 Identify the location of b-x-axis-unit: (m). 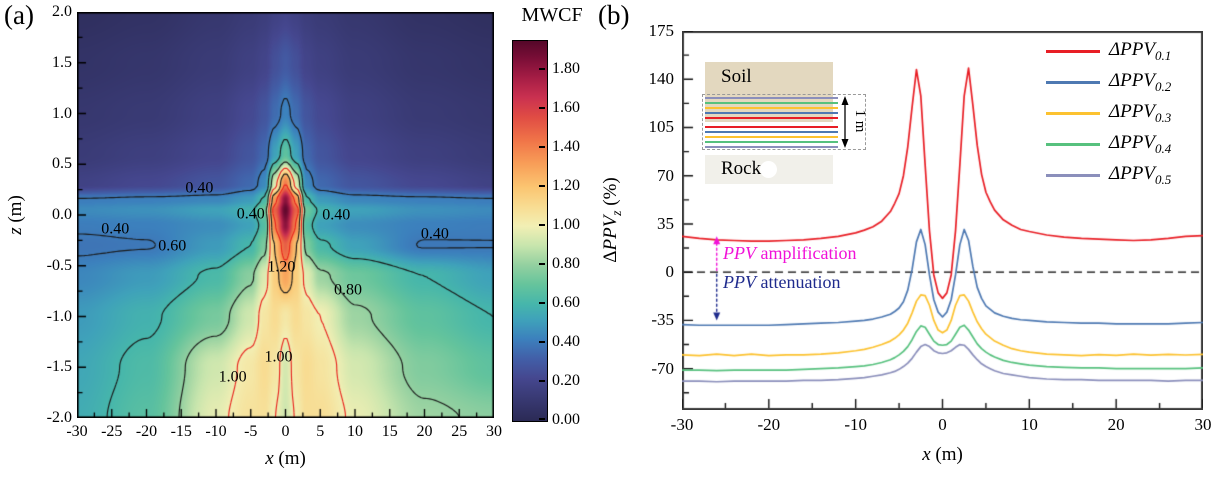
(946, 454).